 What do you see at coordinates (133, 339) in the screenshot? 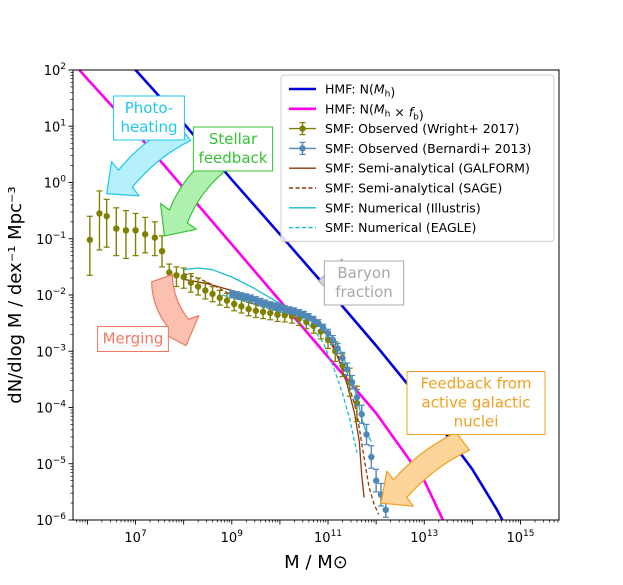
I see `annotation-merging-label-0: Merging` at bounding box center [133, 339].